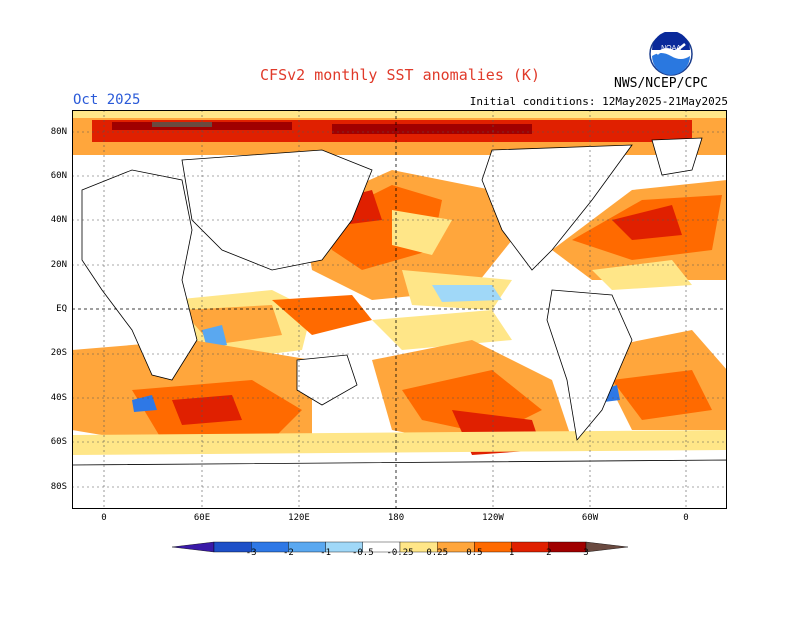 The width and height of the screenshot is (800, 618). What do you see at coordinates (671, 48) in the screenshot?
I see `logo-text: NOAA` at bounding box center [671, 48].